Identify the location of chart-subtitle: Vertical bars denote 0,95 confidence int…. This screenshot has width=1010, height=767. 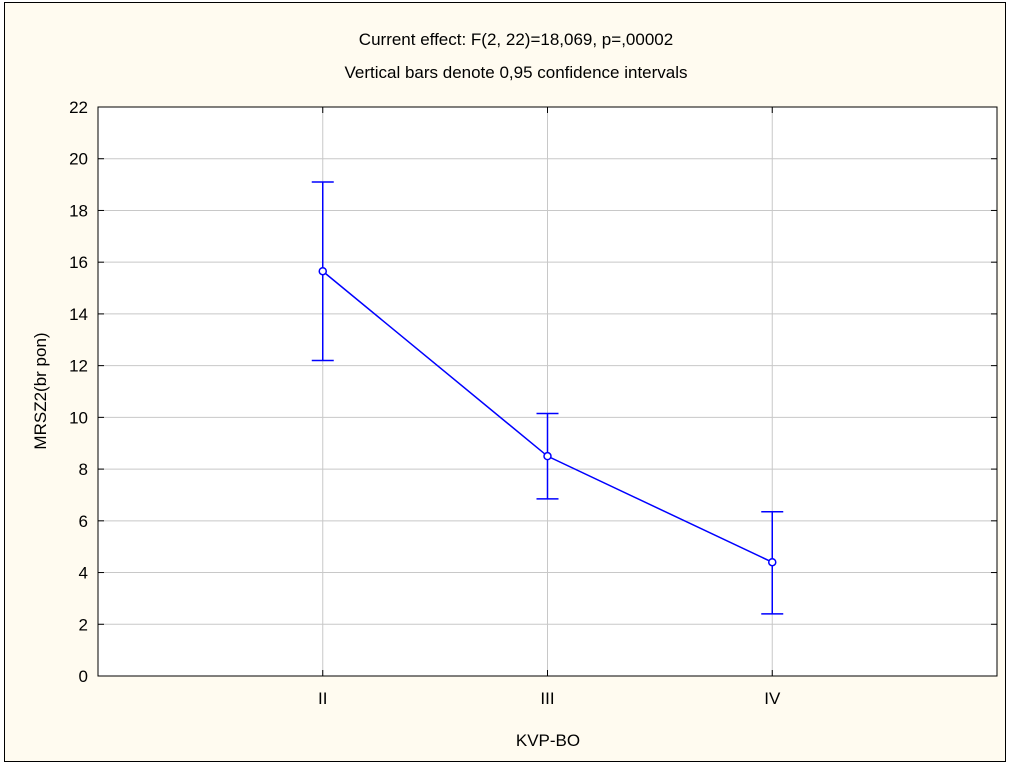
(515, 72).